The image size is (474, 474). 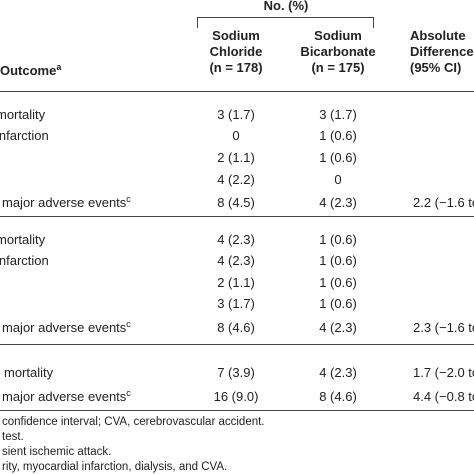 I want to click on footnote: test., so click(x=13, y=437).